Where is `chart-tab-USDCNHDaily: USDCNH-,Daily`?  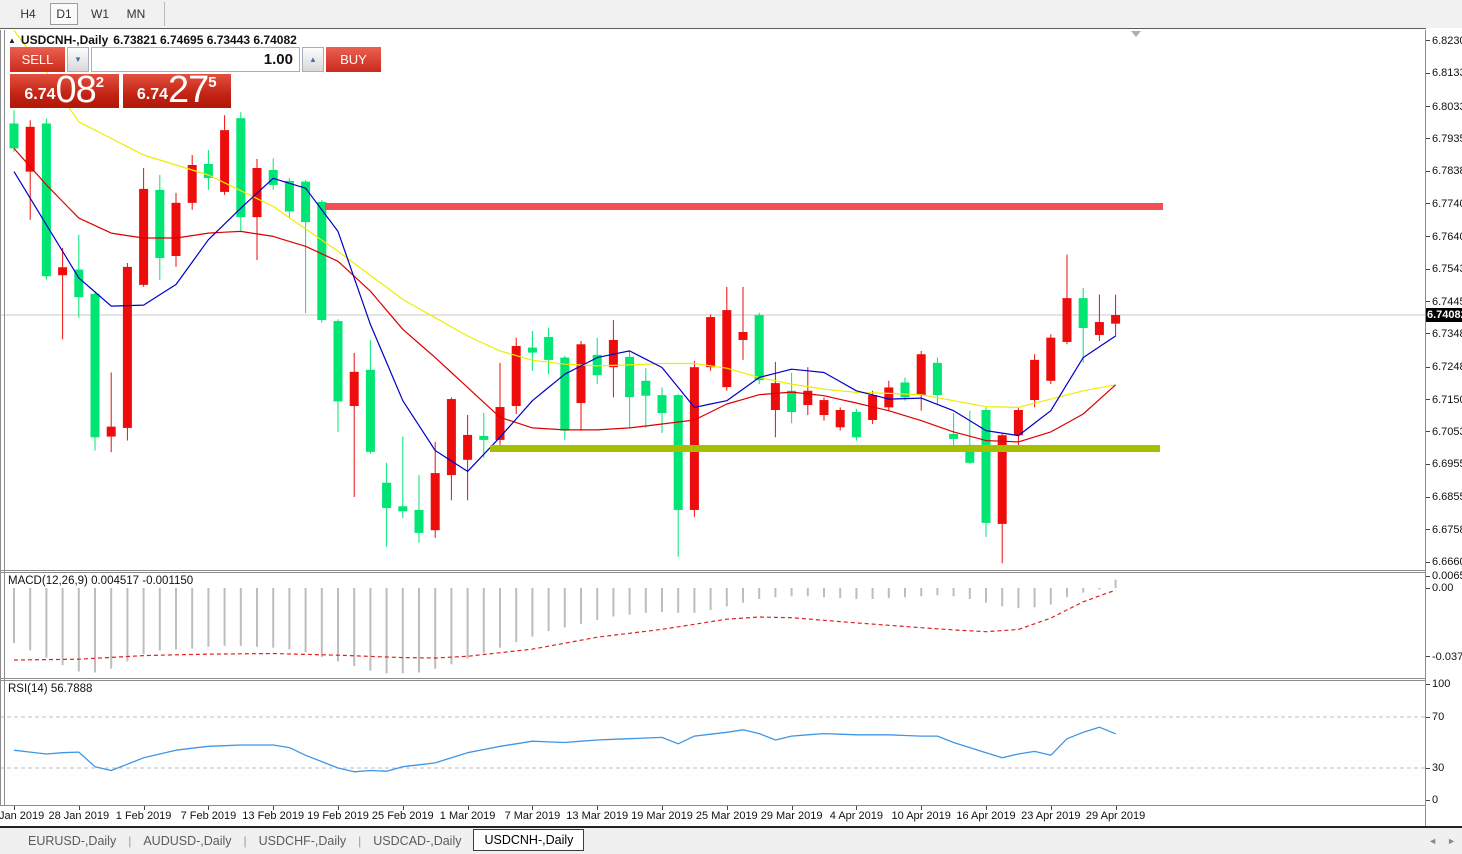
chart-tab-USDCNHDaily: USDCNH-,Daily is located at coordinates (529, 840).